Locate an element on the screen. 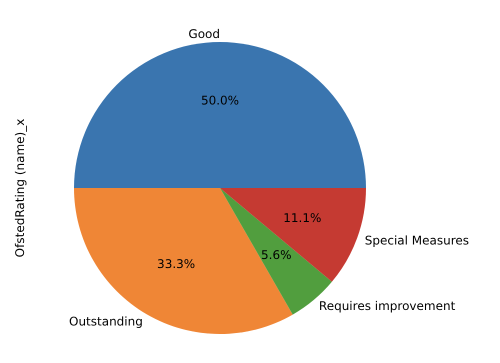 Image resolution: width=500 pixels, height=363 pixels. data-label: 50.0% is located at coordinates (220, 100).